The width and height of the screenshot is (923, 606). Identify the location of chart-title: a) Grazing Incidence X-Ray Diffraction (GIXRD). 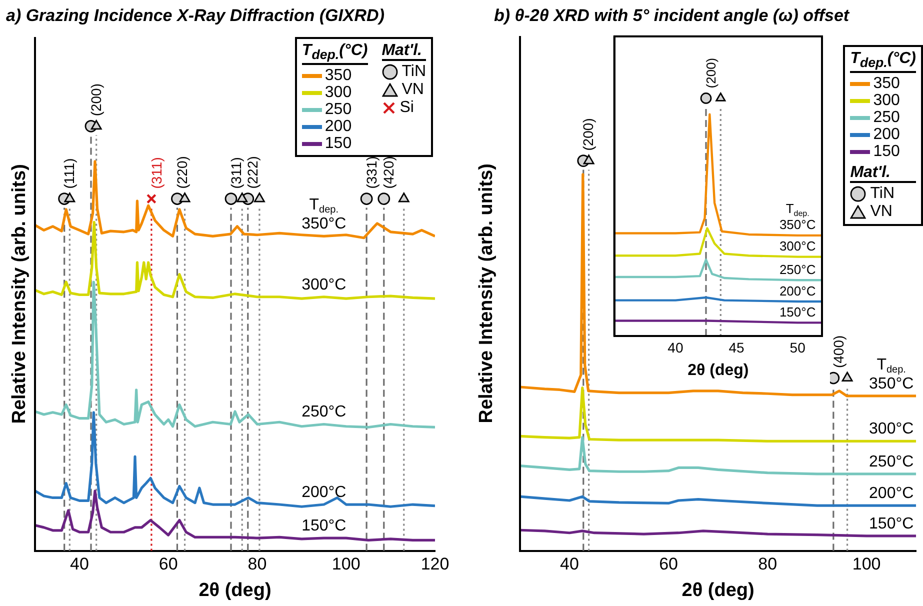
(195, 16).